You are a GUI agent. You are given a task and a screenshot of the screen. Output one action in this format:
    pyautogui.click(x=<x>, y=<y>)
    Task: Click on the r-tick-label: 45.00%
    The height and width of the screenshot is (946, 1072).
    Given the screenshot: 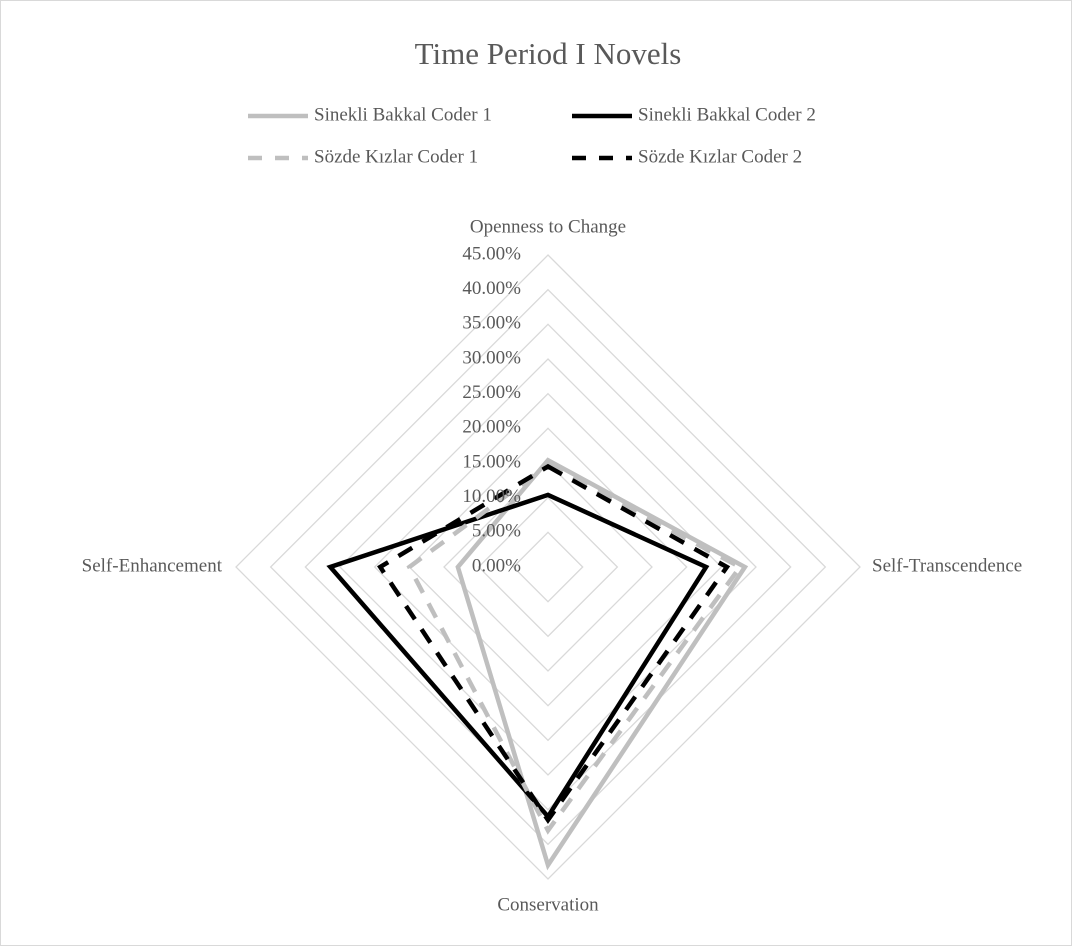 What is the action you would take?
    pyautogui.click(x=491, y=253)
    